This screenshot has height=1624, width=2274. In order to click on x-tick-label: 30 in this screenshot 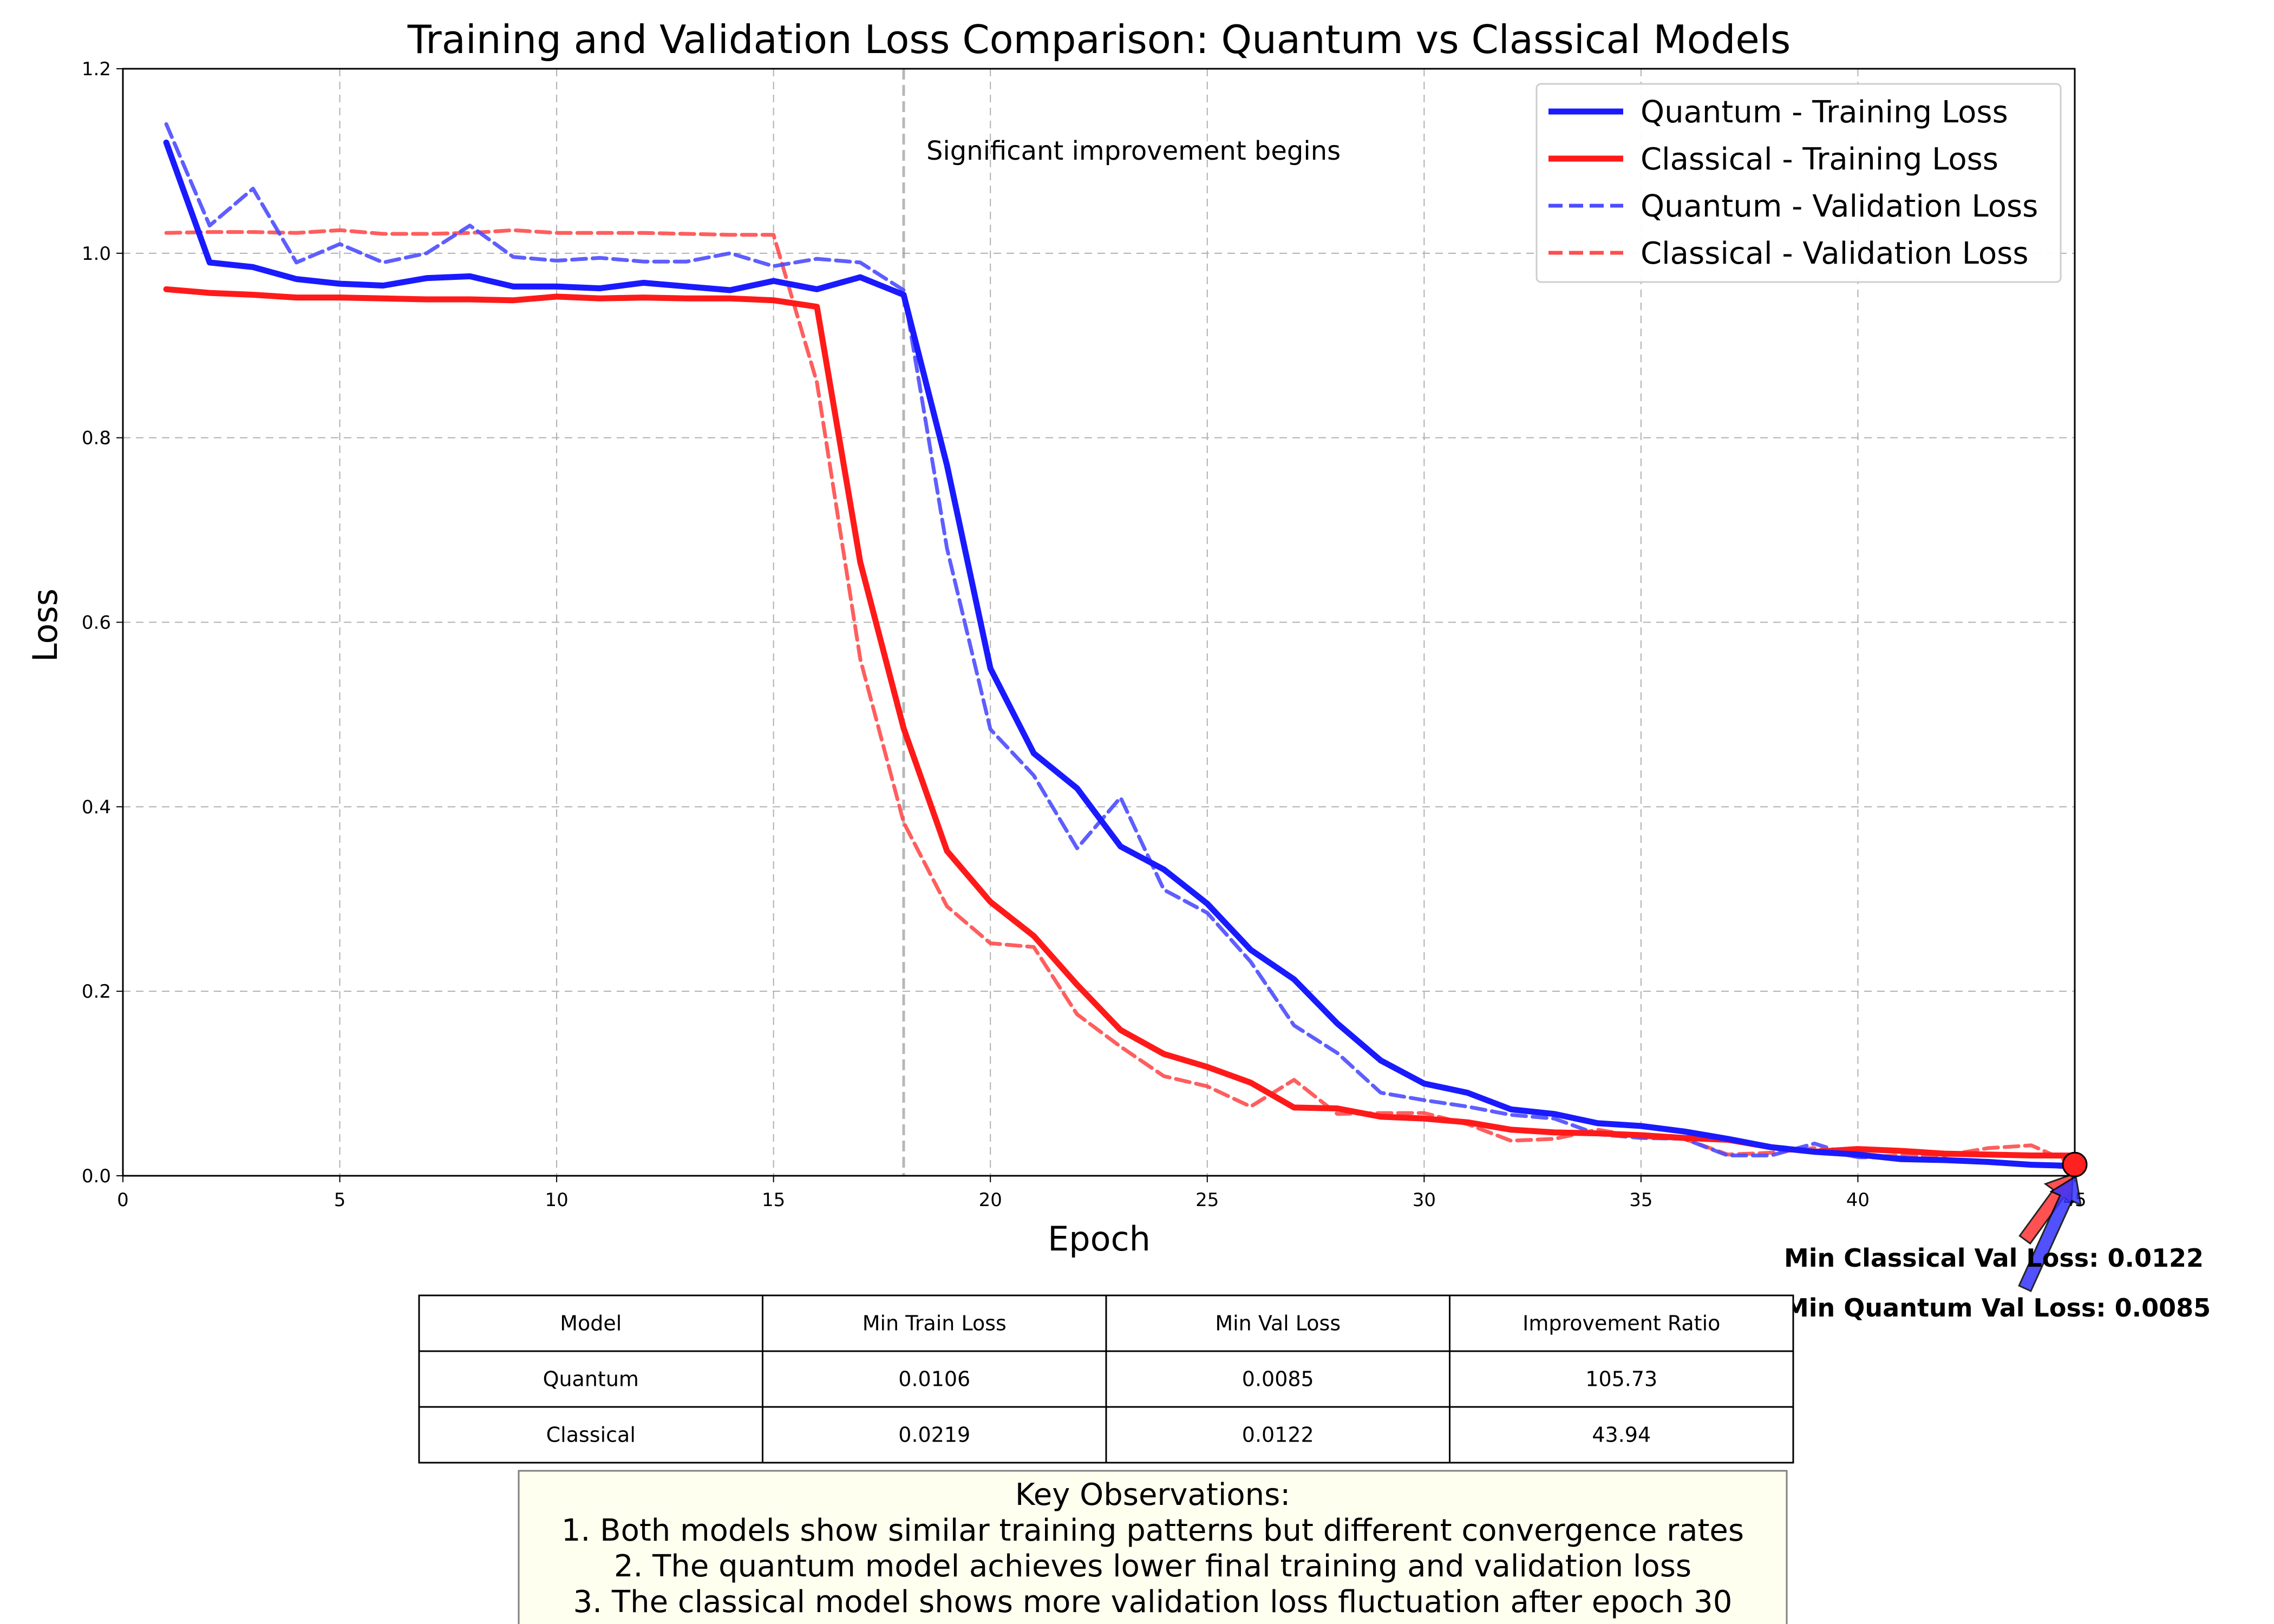, I will do `click(1424, 1200)`.